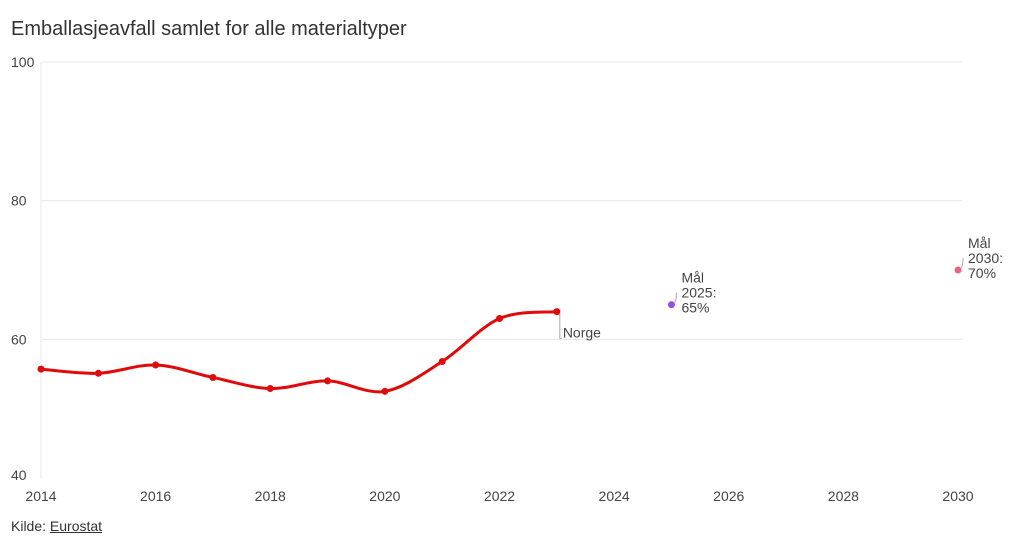  What do you see at coordinates (843, 496) in the screenshot?
I see `x-tick-label: 2028` at bounding box center [843, 496].